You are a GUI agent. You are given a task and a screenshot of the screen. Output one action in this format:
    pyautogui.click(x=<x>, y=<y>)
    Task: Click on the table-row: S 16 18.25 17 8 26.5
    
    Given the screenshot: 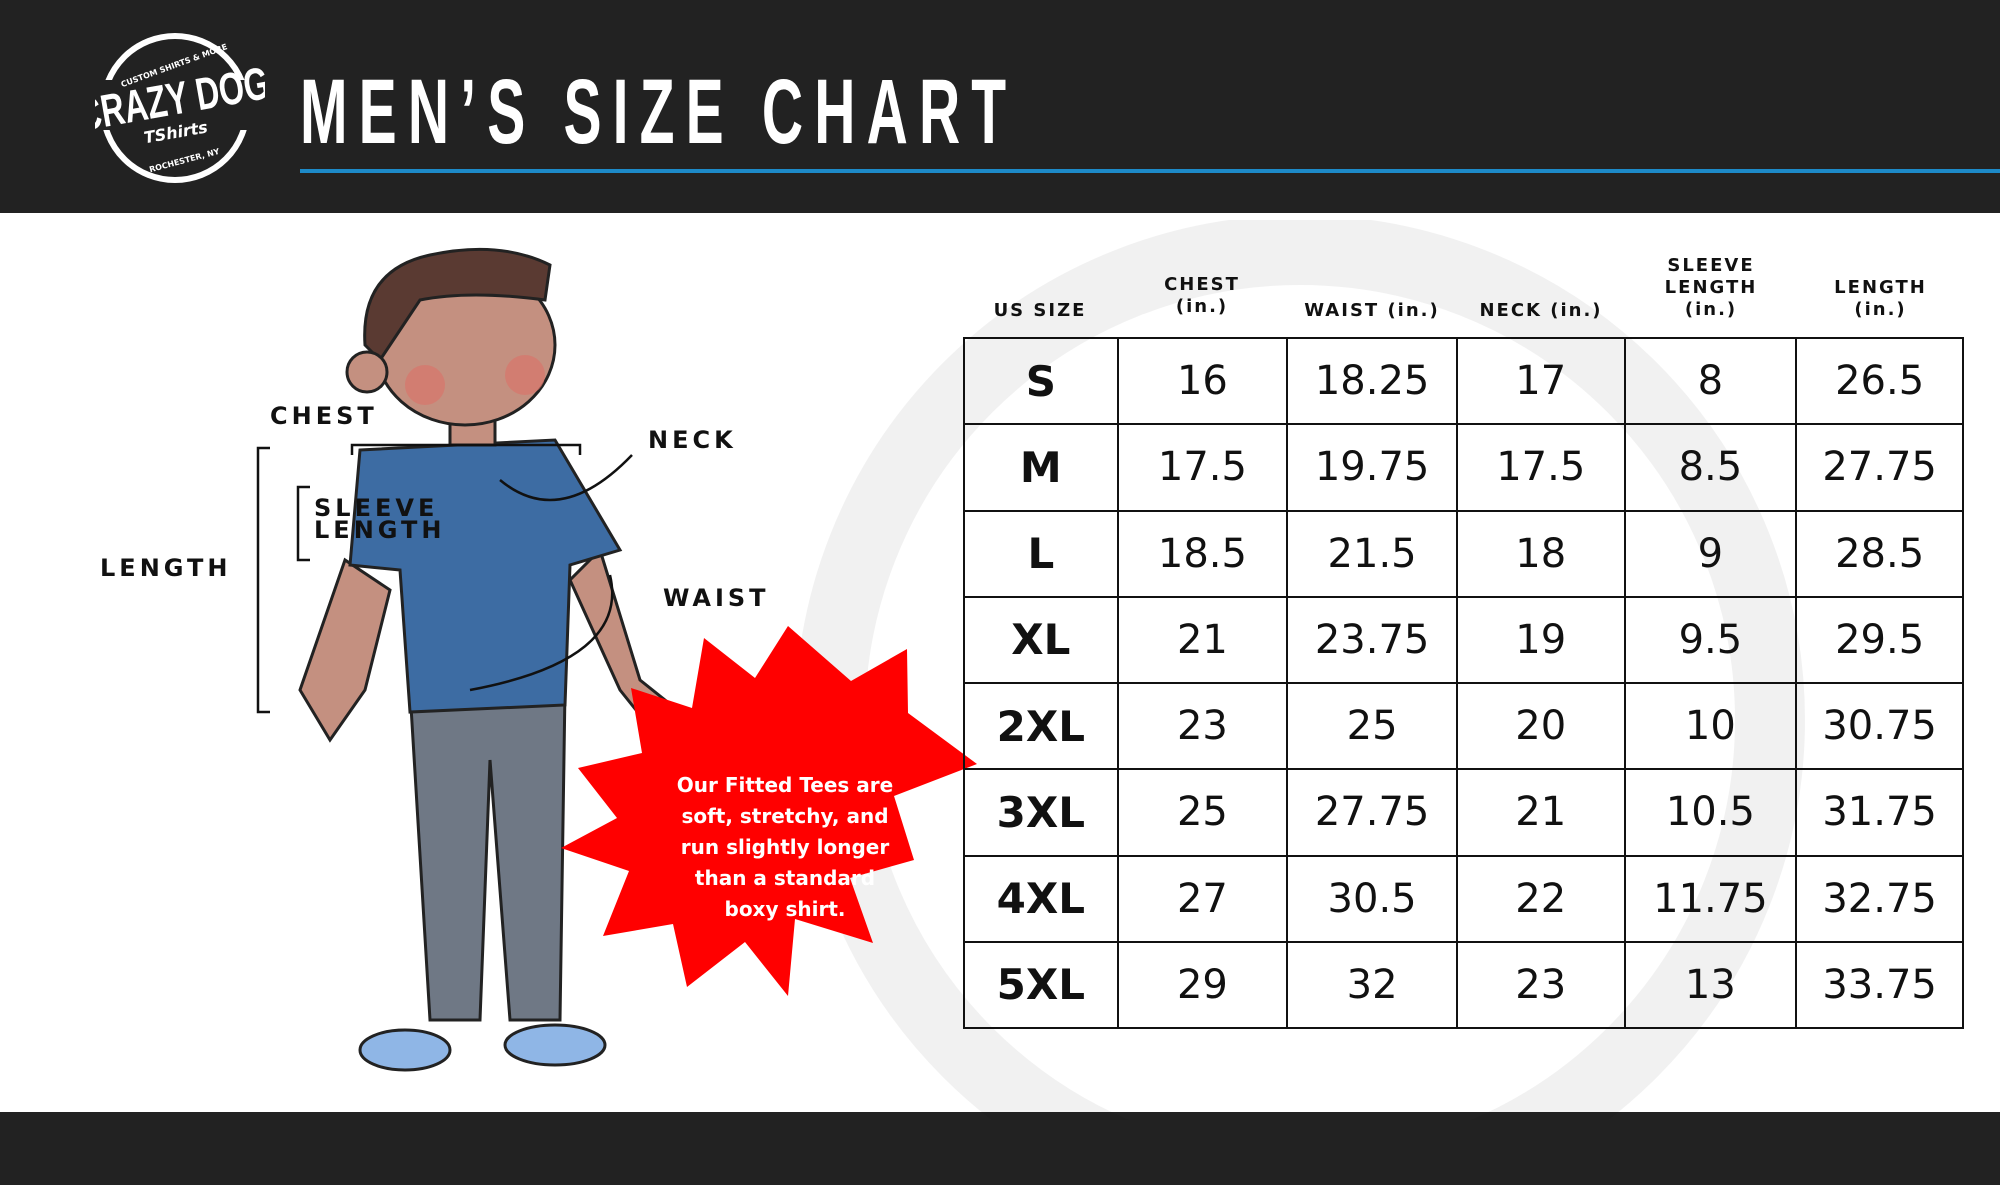 What is the action you would take?
    pyautogui.click(x=1463, y=381)
    